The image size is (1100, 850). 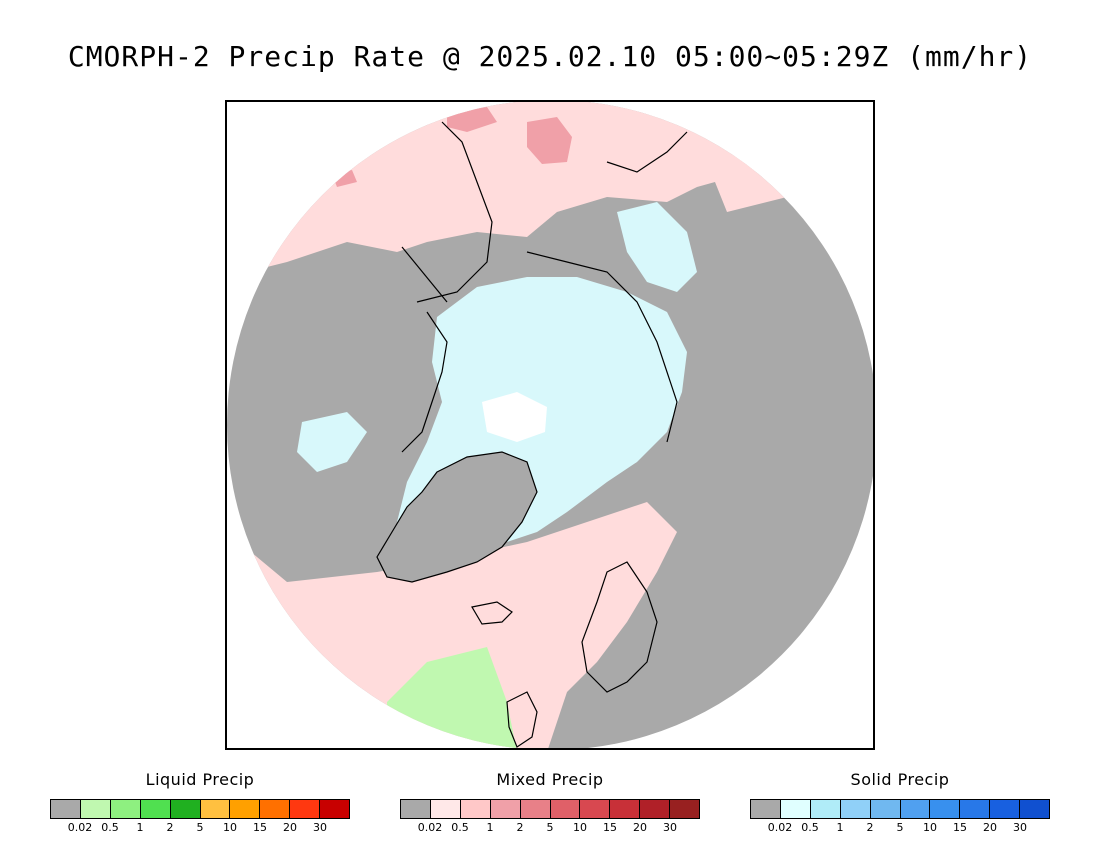 What do you see at coordinates (900, 779) in the screenshot?
I see `legend-title-solid: Solid Precip` at bounding box center [900, 779].